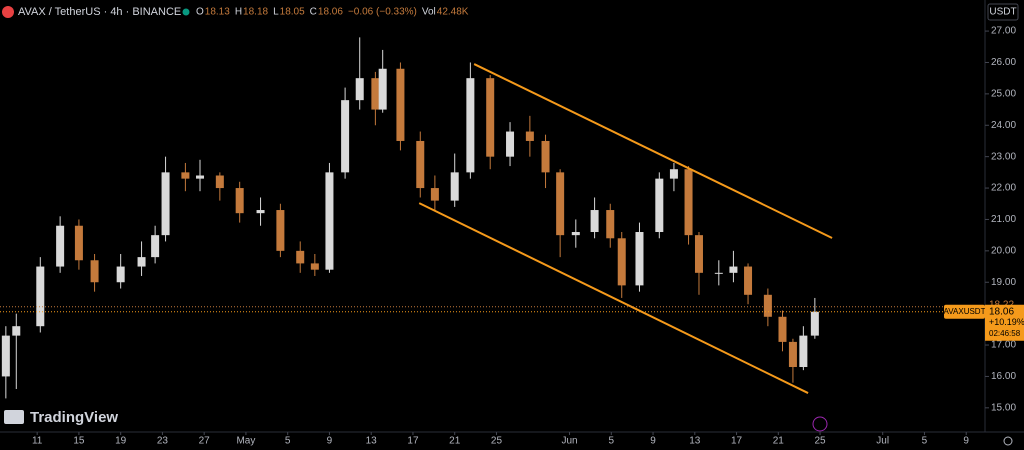 Image resolution: width=1024 pixels, height=450 pixels. What do you see at coordinates (1001, 311) in the screenshot?
I see `last-price-label: 18.06` at bounding box center [1001, 311].